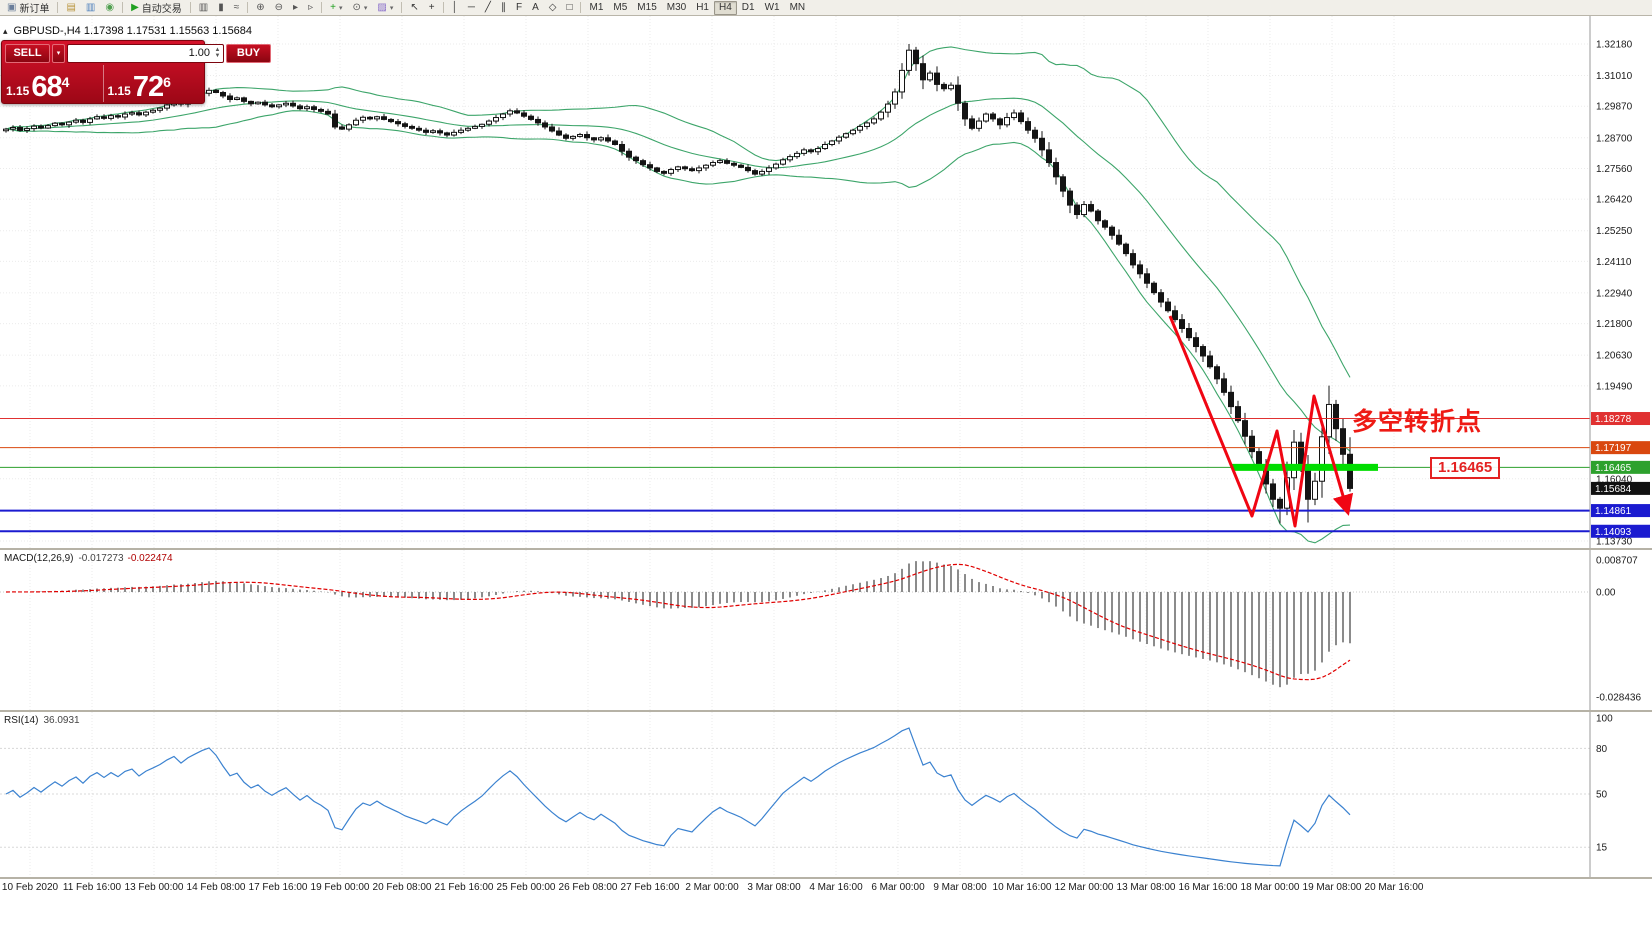 This screenshot has width=1652, height=942. I want to click on autotrading-button: ▶ 自动交易, so click(156, 8).